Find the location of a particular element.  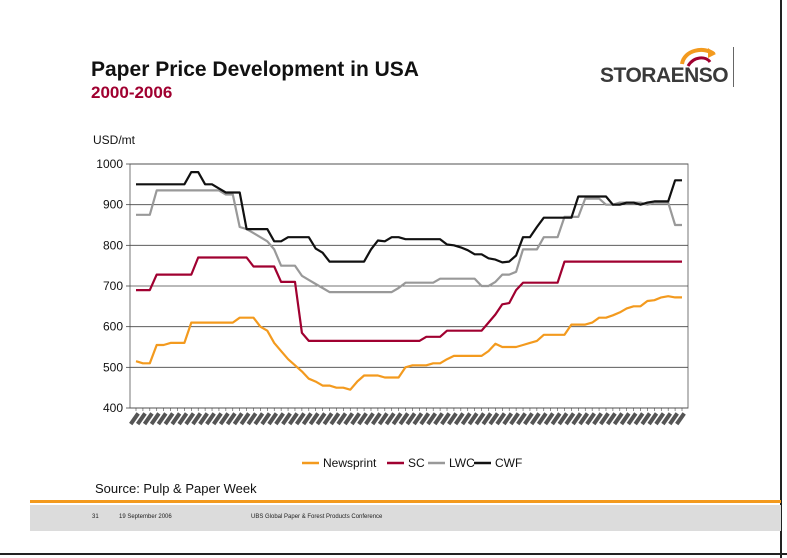

slide-edge-bottom is located at coordinates (393, 554).